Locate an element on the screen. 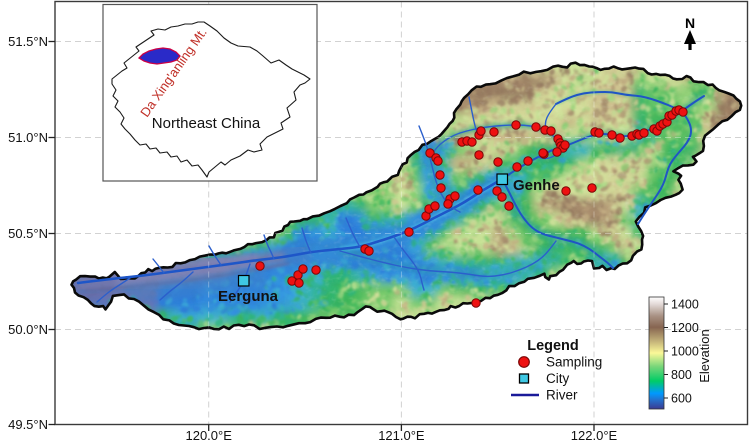 Image resolution: width=750 pixels, height=444 pixels. svg-text: Eerguna is located at coordinates (248, 296).